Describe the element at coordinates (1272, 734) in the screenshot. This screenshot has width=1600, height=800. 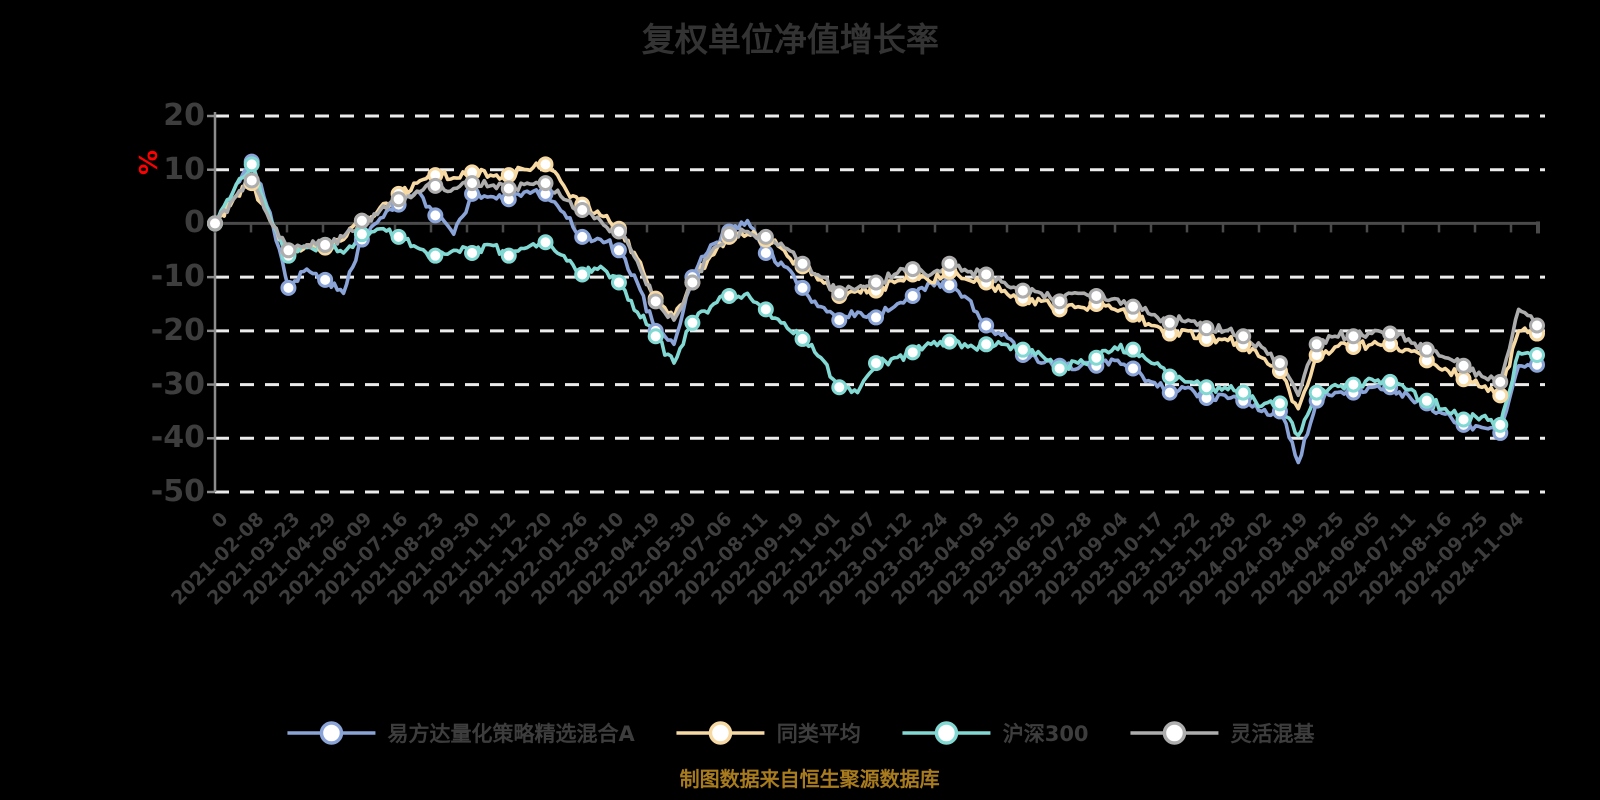
I see `legend-label: 灵活混基` at that location.